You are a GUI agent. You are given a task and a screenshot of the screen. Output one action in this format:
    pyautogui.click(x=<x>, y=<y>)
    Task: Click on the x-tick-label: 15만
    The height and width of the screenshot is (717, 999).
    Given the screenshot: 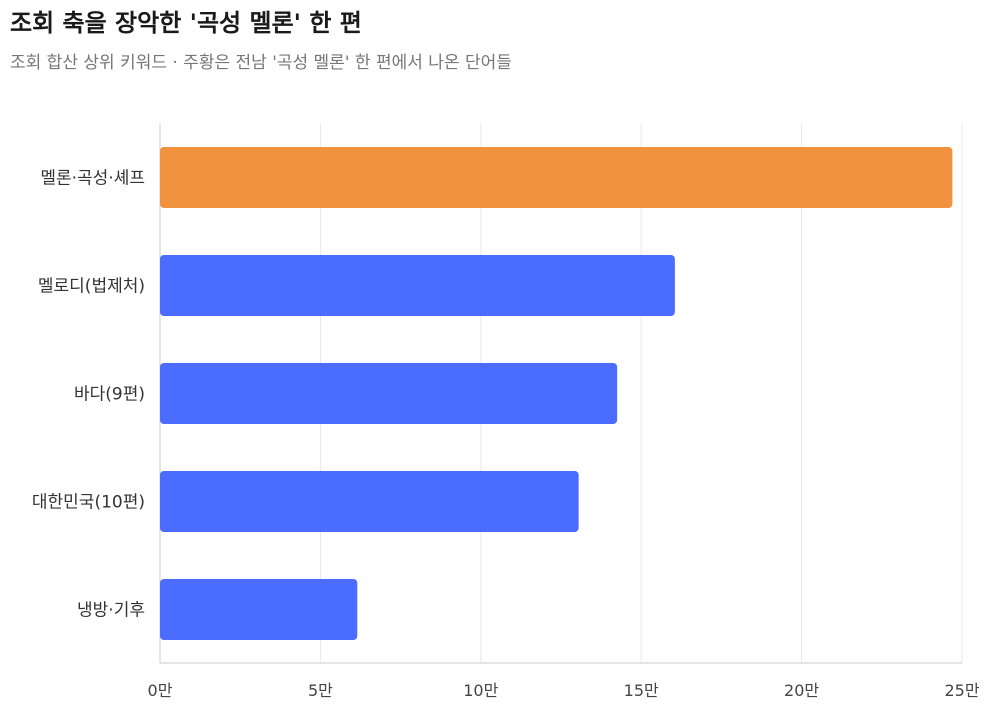 What is the action you would take?
    pyautogui.click(x=641, y=690)
    